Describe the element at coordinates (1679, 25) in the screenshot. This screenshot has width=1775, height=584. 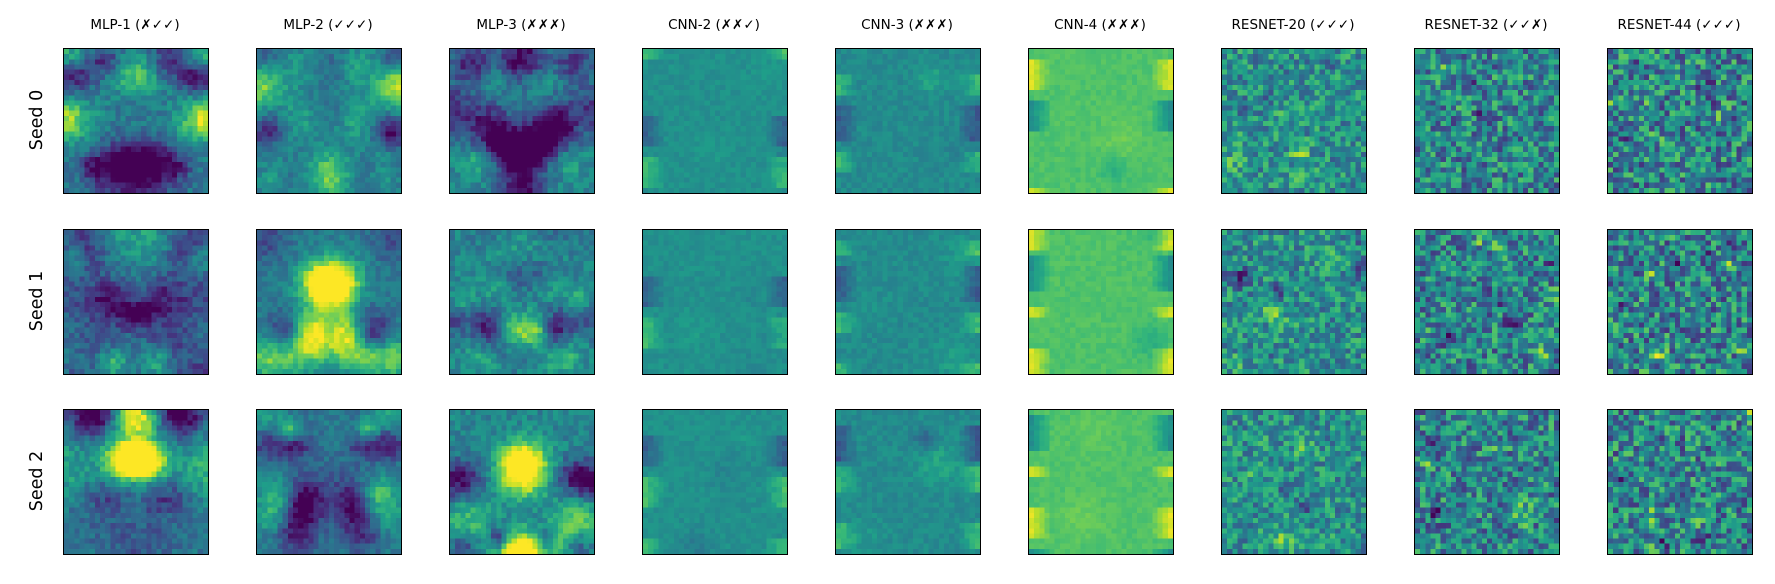
I see `column-title: RESNET-44 (✓✓✓)` at that location.